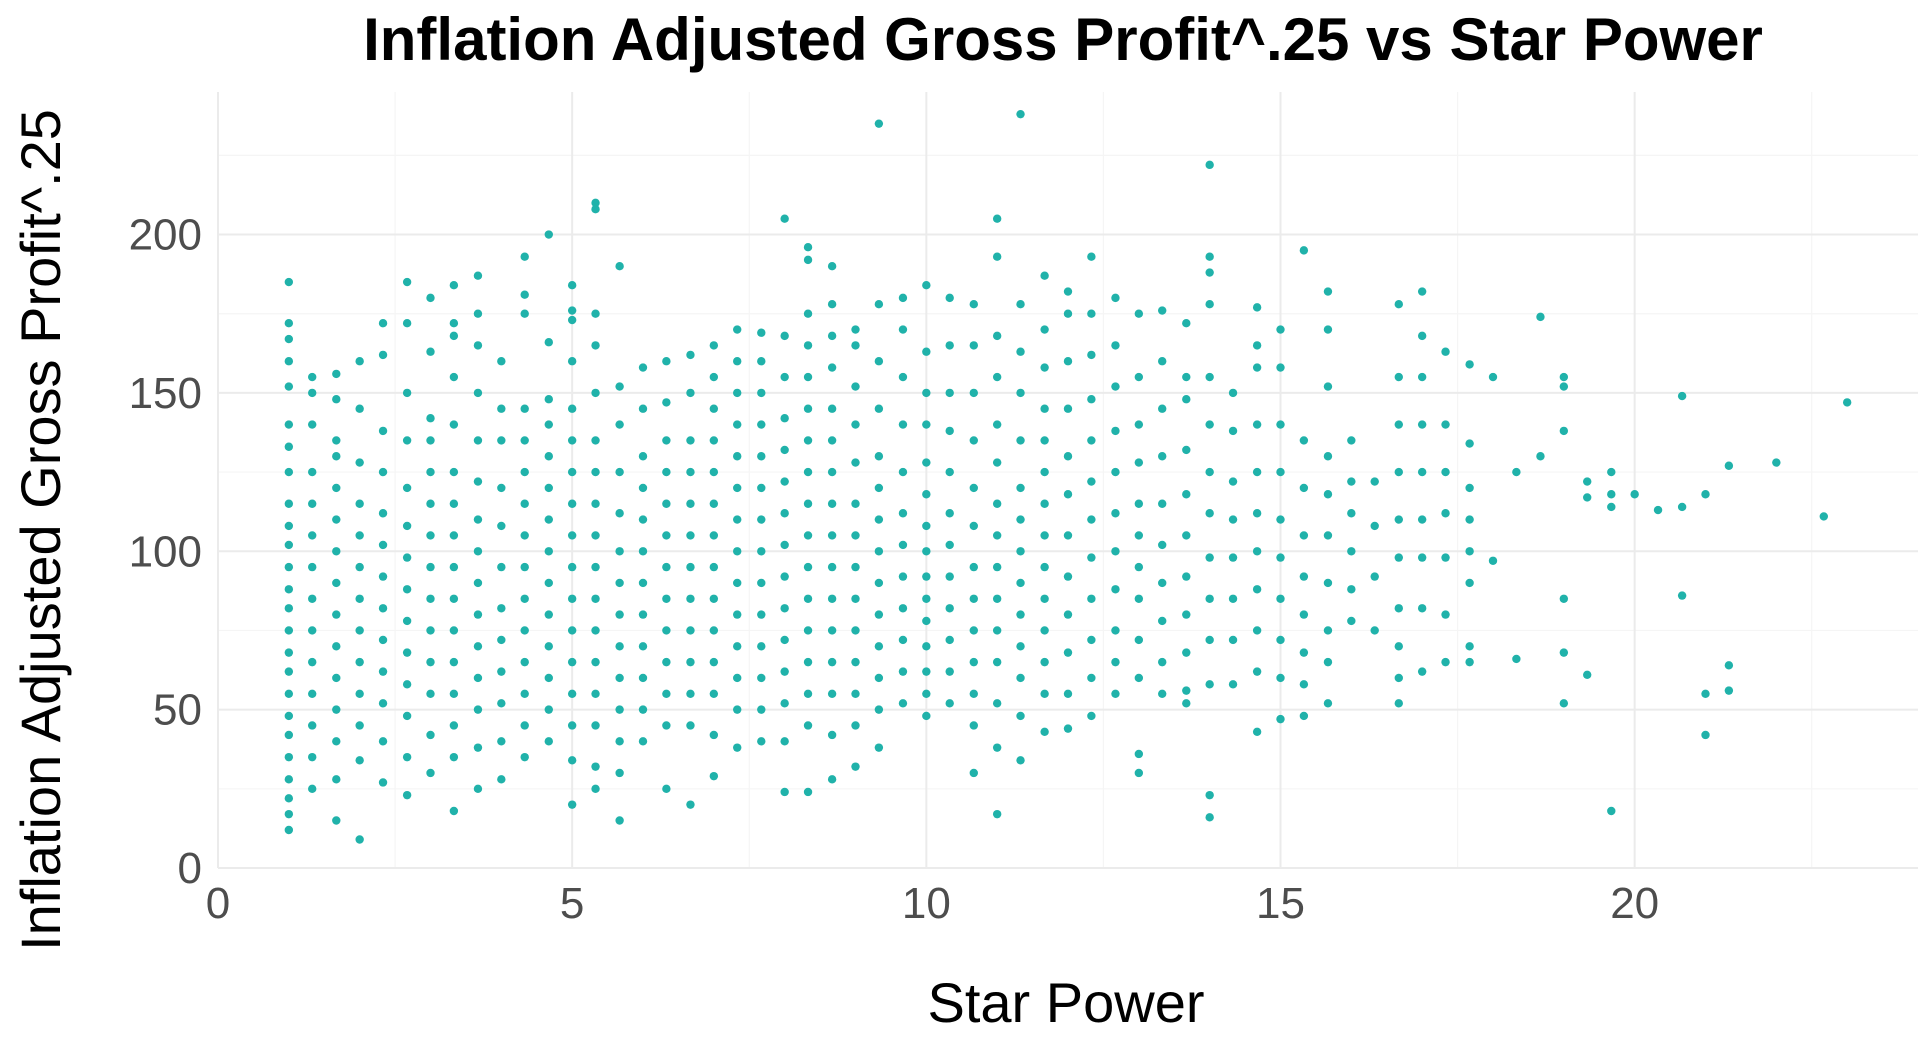 The image size is (1920, 1046). Describe the element at coordinates (1634, 903) in the screenshot. I see `x-tick-label: 20` at that location.